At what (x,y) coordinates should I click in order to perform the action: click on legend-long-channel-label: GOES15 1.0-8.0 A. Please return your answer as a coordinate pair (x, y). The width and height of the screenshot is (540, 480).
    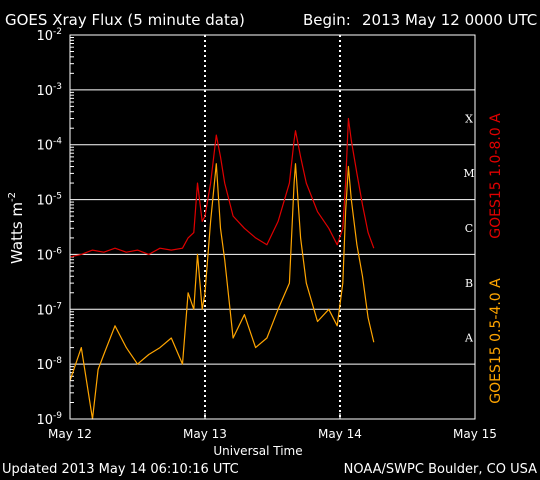
    Looking at the image, I should click on (496, 176).